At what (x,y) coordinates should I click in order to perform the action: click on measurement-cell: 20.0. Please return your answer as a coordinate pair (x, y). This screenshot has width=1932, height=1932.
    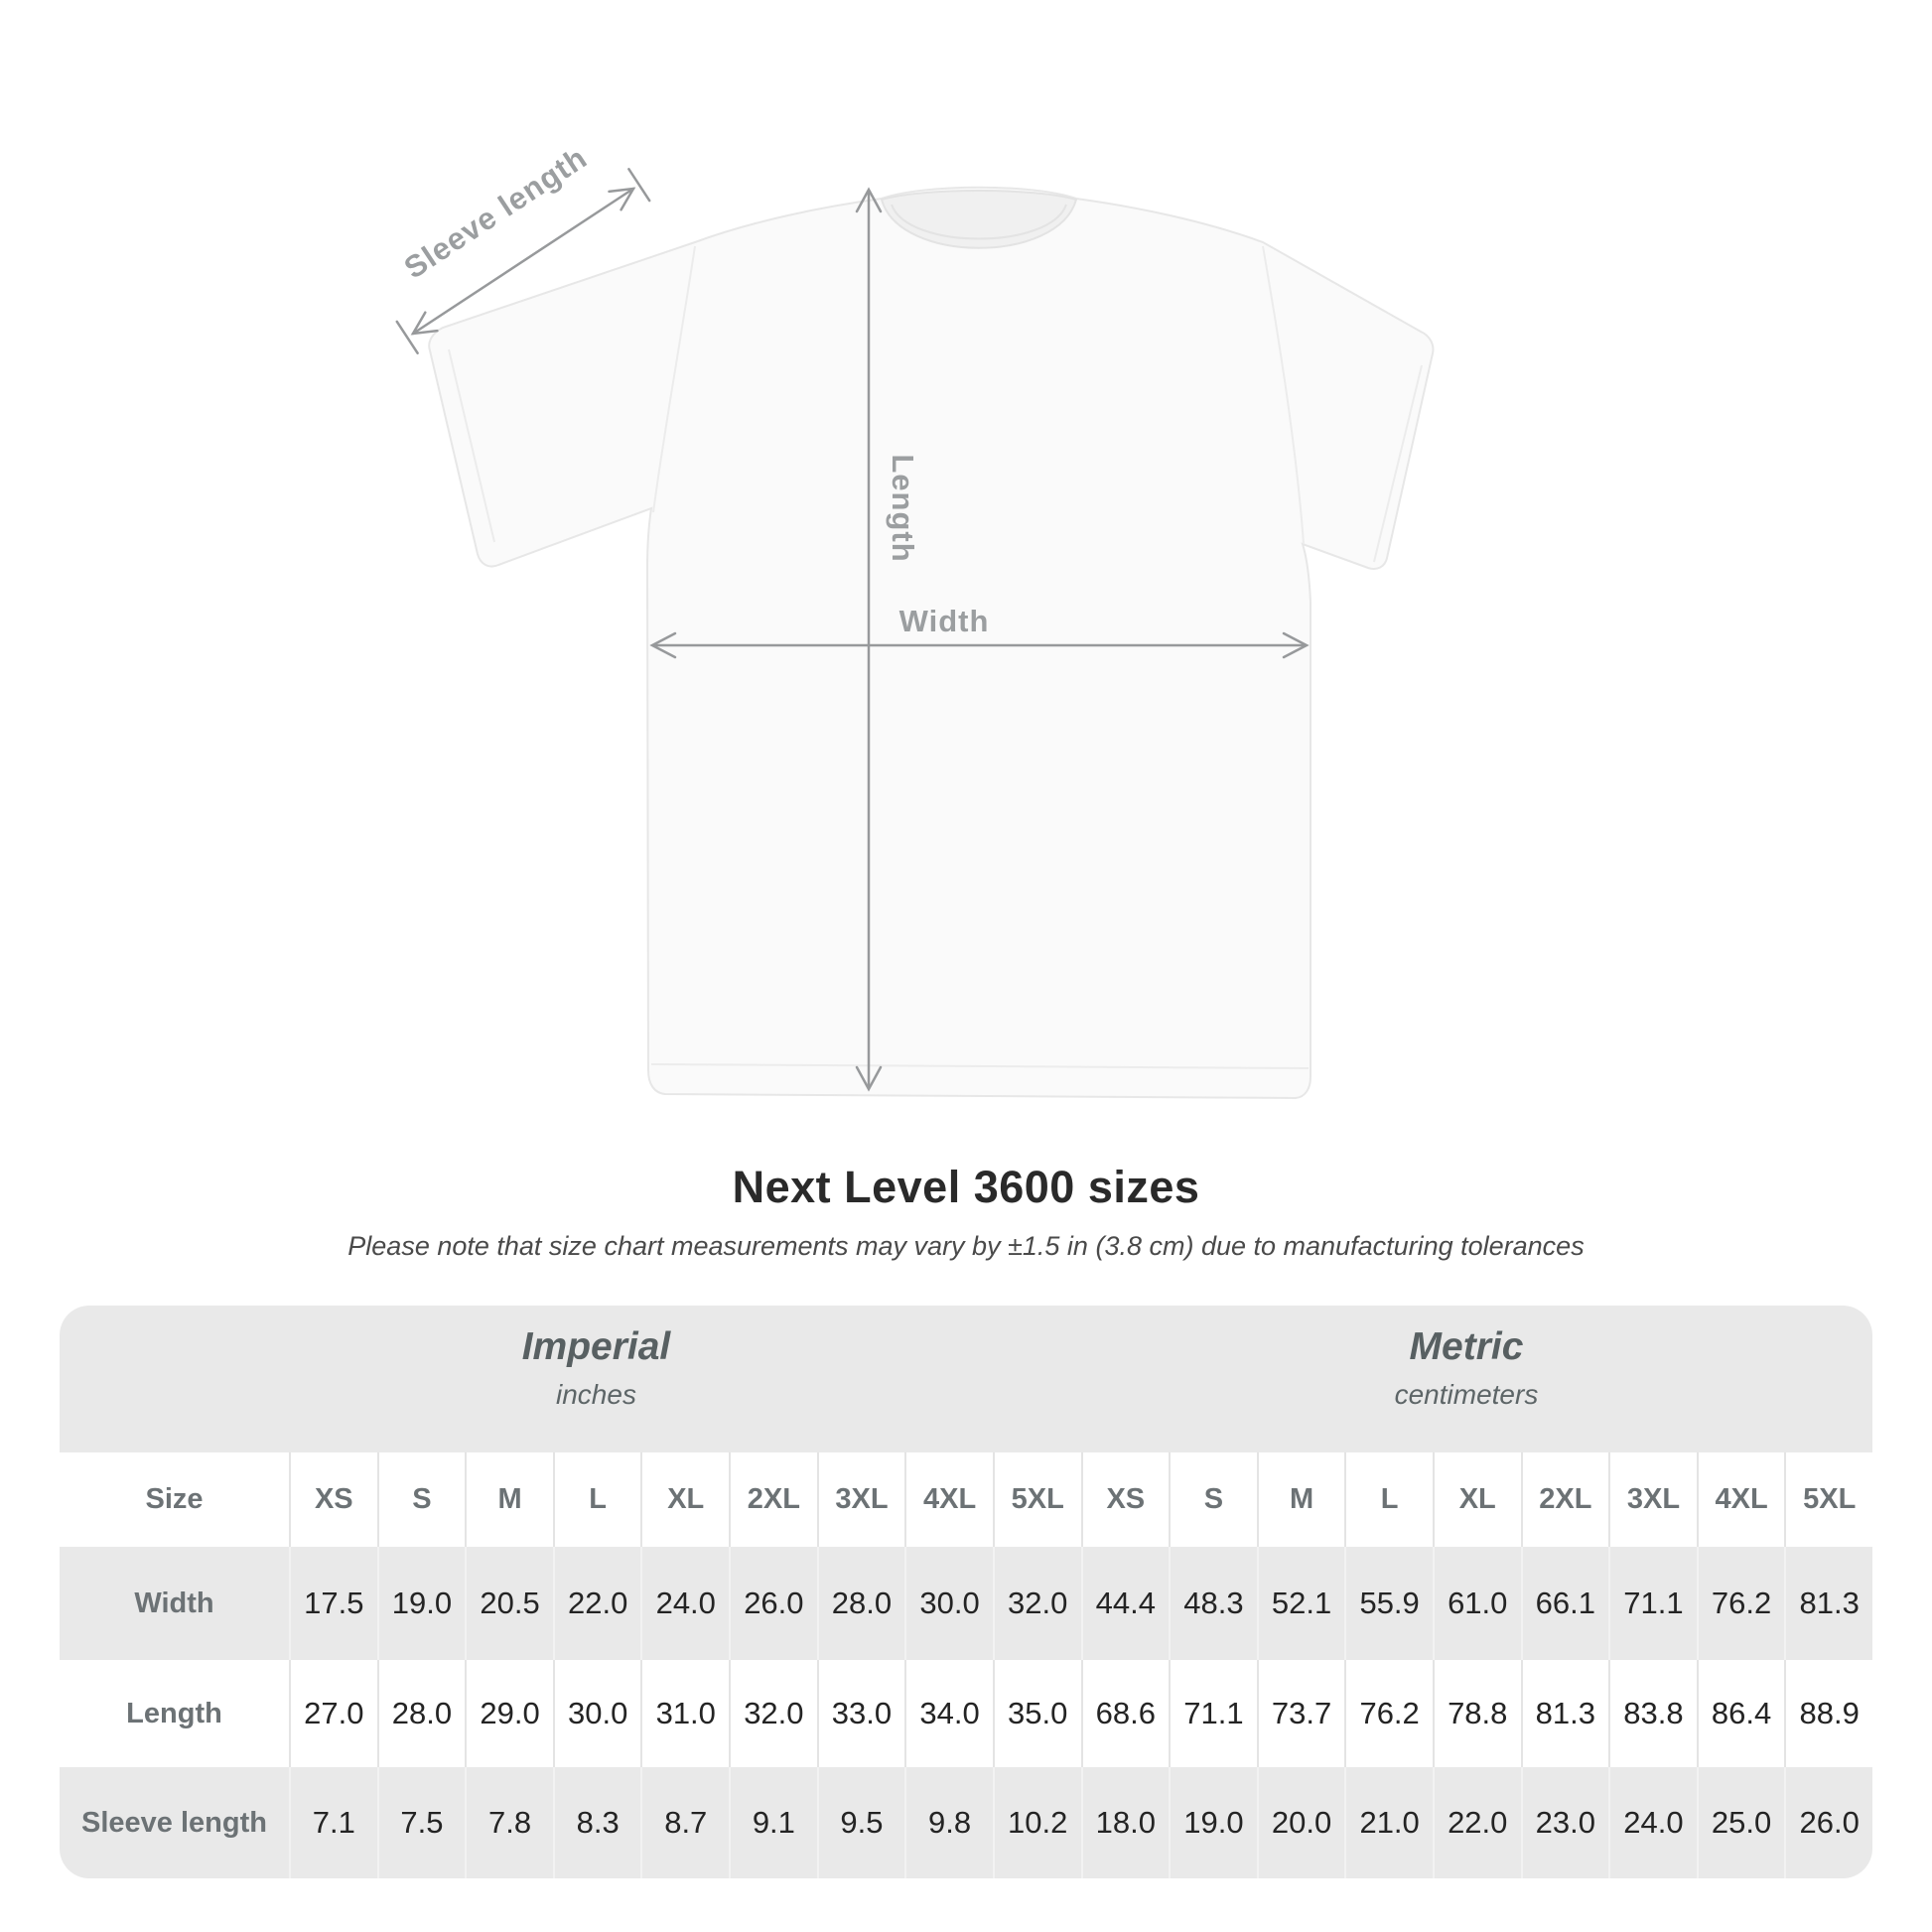
    Looking at the image, I should click on (1300, 1823).